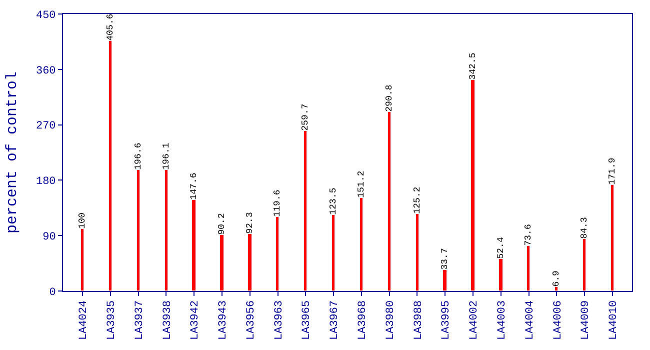  I want to click on data-label: 90.2, so click(221, 224).